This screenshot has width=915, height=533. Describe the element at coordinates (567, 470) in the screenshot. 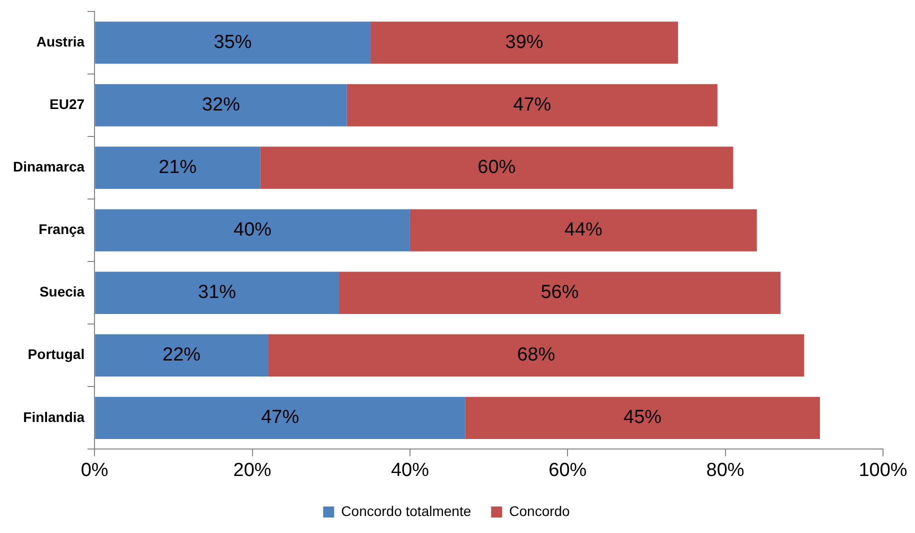

I see `x-tick-label: 60%` at that location.